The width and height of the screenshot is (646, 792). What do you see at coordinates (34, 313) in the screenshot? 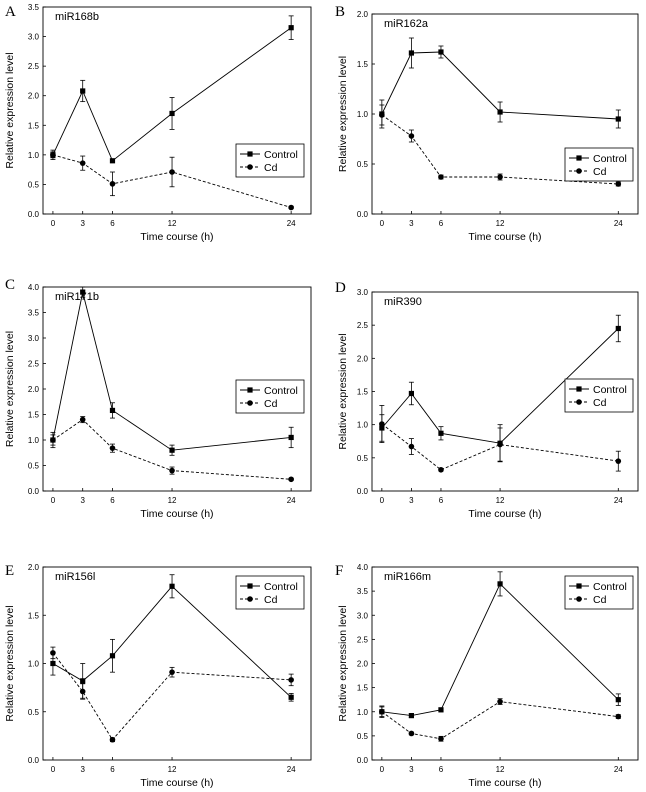
I see `y-tick-label: 3.5` at bounding box center [34, 313].